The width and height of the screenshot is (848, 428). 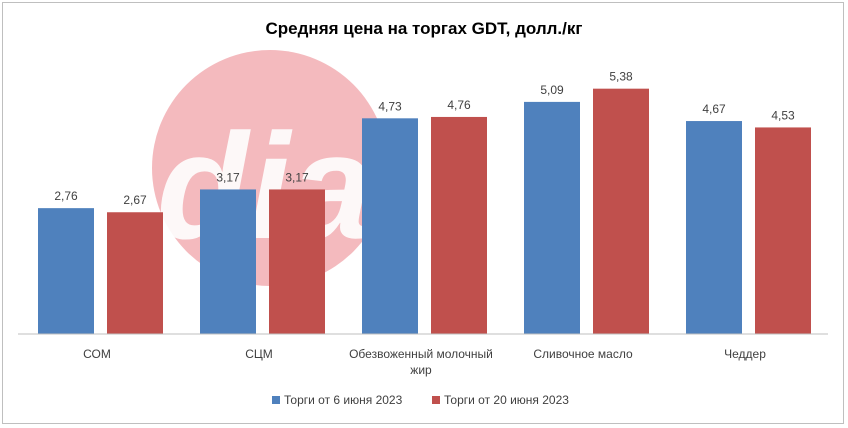 What do you see at coordinates (459, 225) in the screenshot?
I see `bar-s2-c3` at bounding box center [459, 225].